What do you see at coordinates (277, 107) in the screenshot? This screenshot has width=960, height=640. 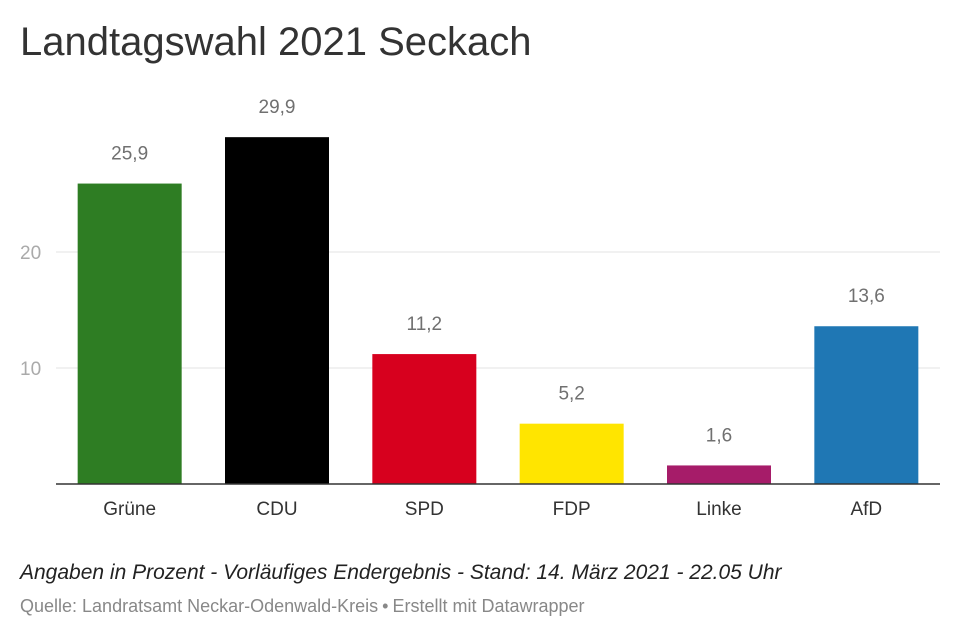 I see `data-label: 29,9` at bounding box center [277, 107].